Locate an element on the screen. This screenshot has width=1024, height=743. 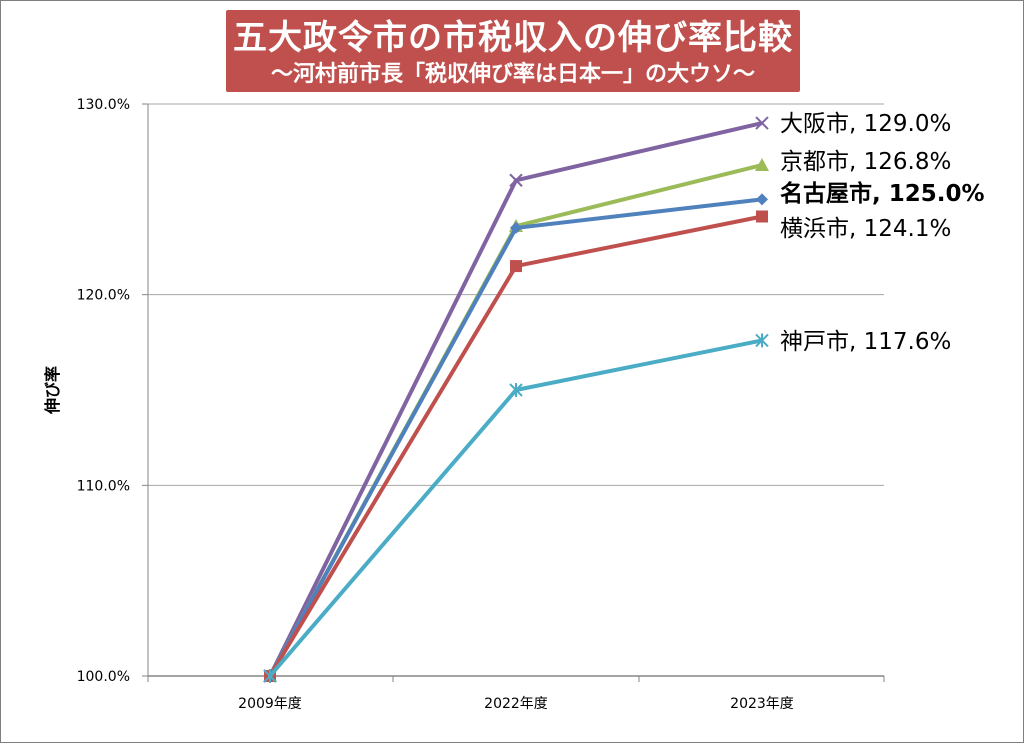
chart-title: 五大政令市の市税収入の伸び率比較 is located at coordinates (513, 38).